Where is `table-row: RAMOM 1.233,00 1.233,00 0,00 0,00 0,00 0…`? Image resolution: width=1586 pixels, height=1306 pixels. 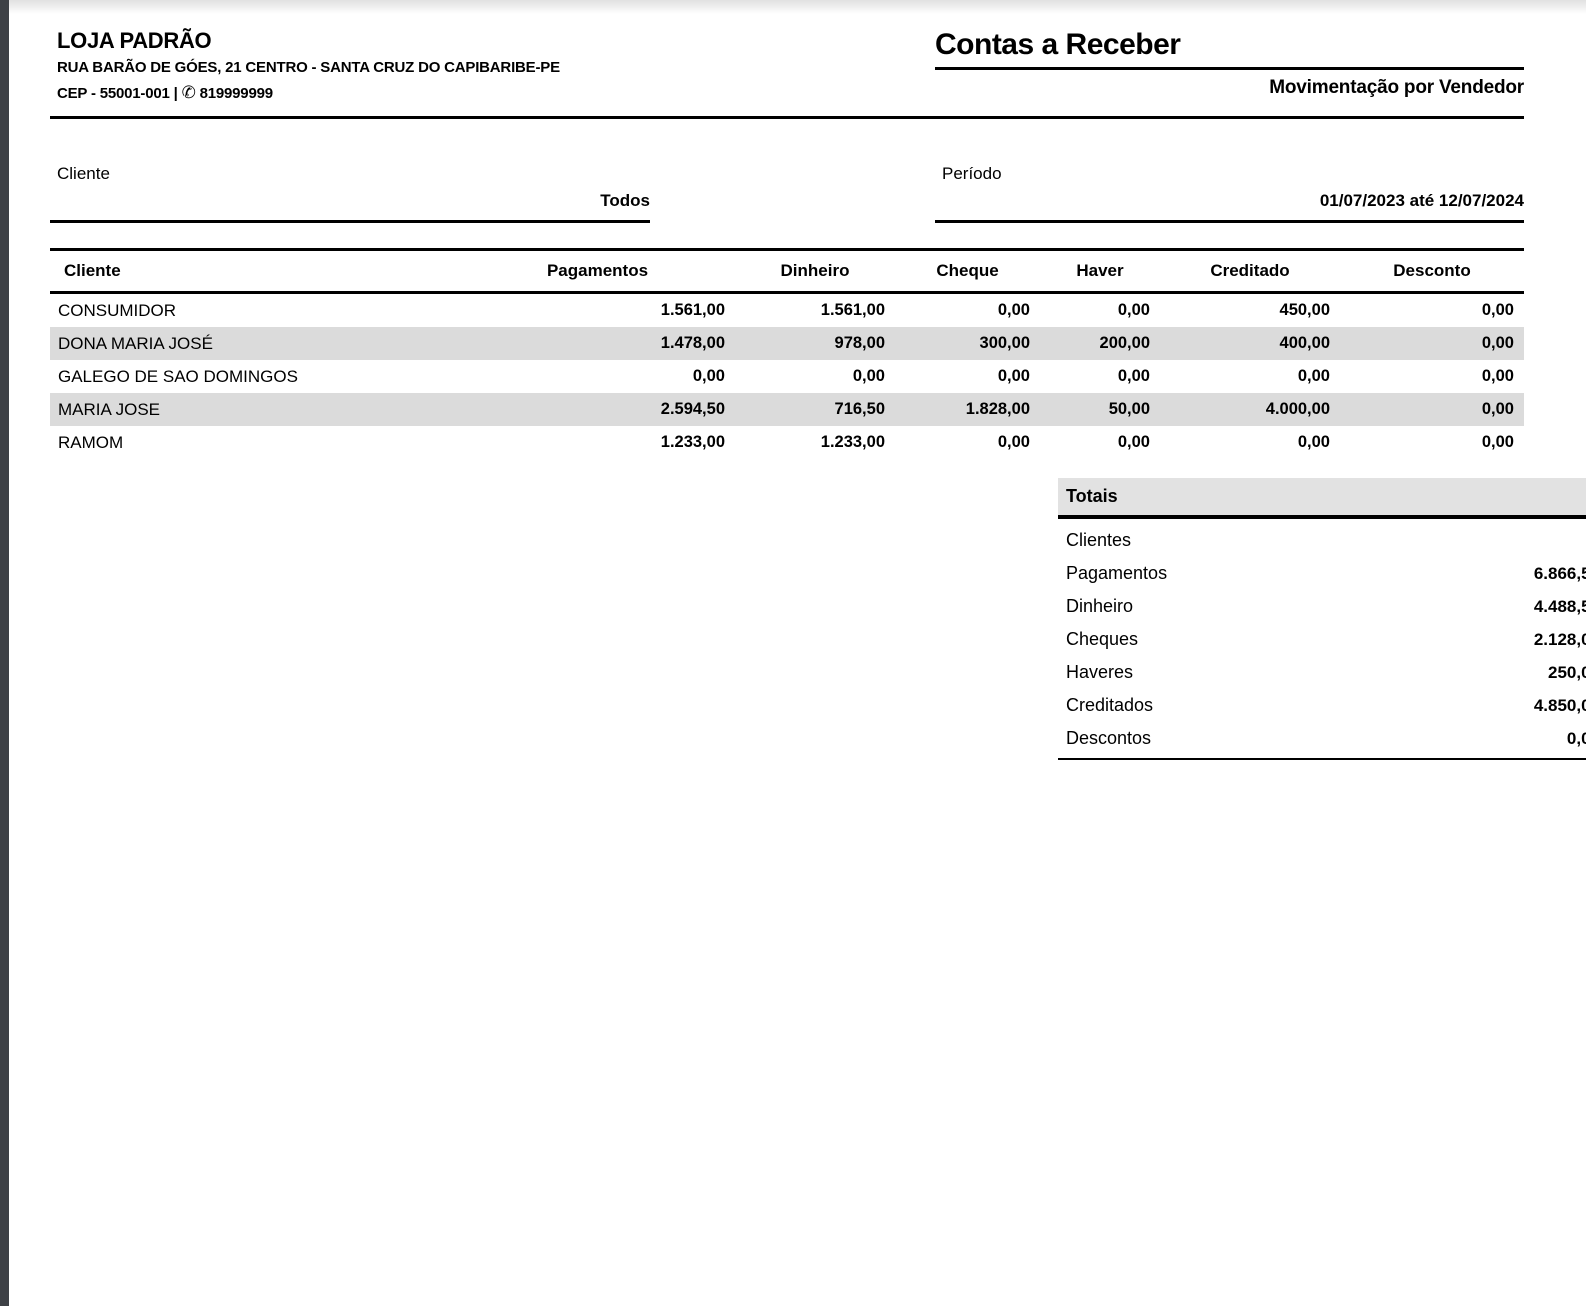 table-row: RAMOM 1.233,00 1.233,00 0,00 0,00 0,00 0… is located at coordinates (787, 442).